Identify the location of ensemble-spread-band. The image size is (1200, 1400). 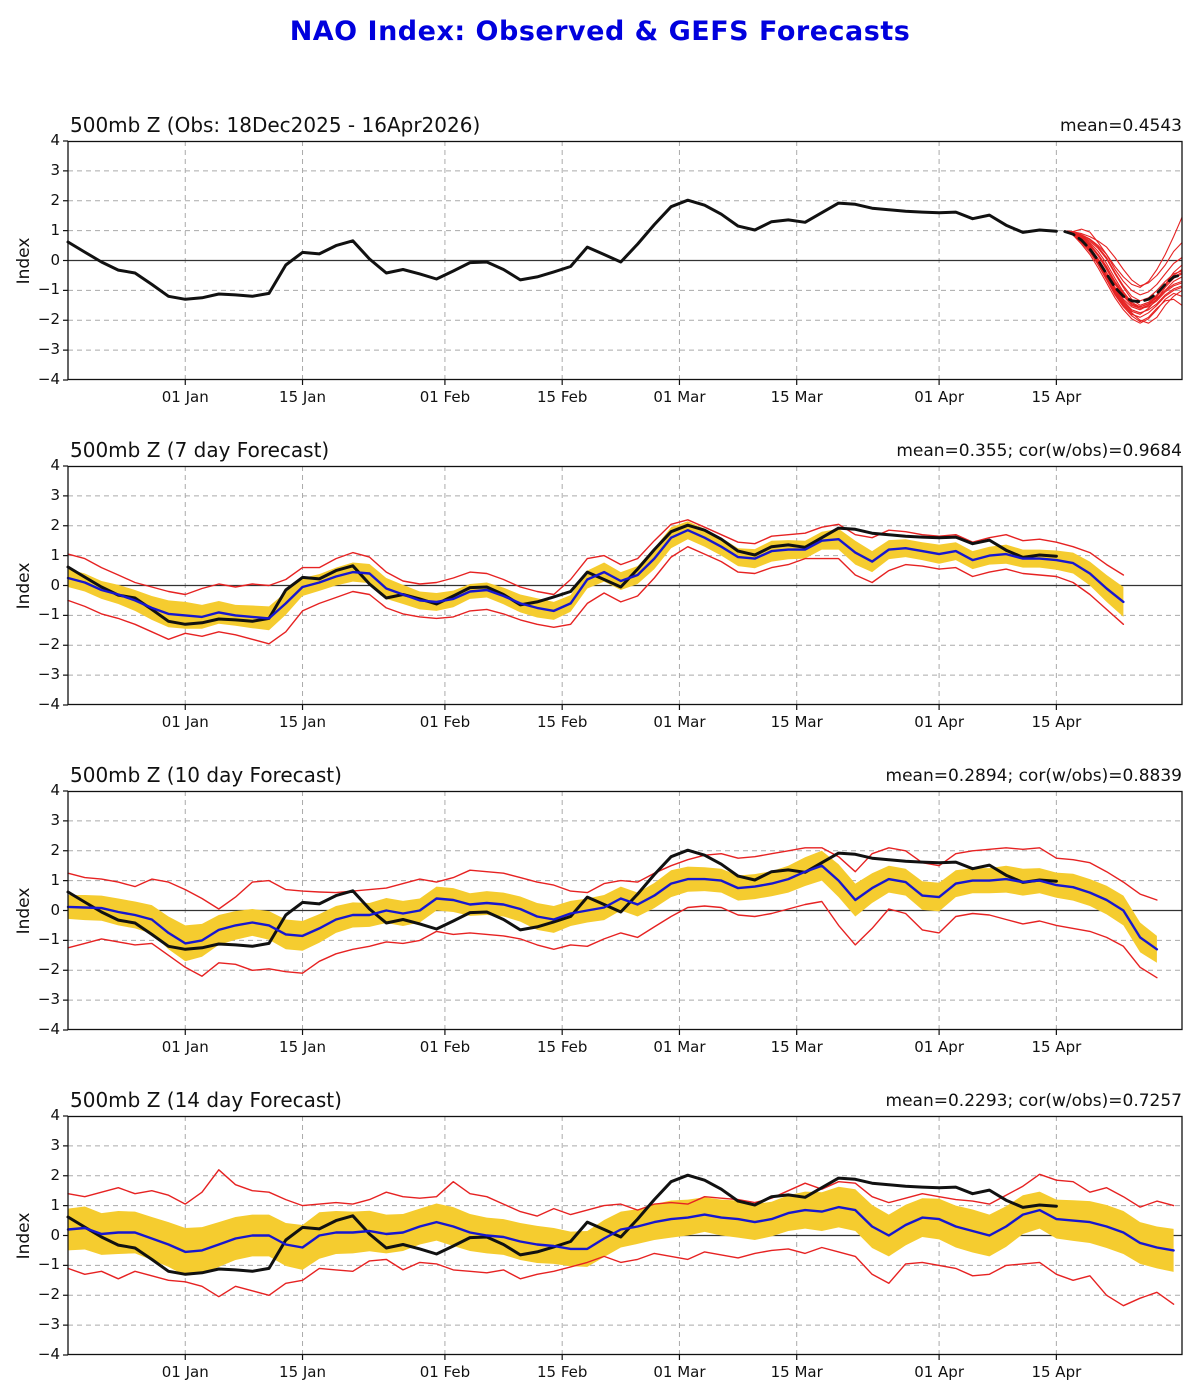
(621, 1231).